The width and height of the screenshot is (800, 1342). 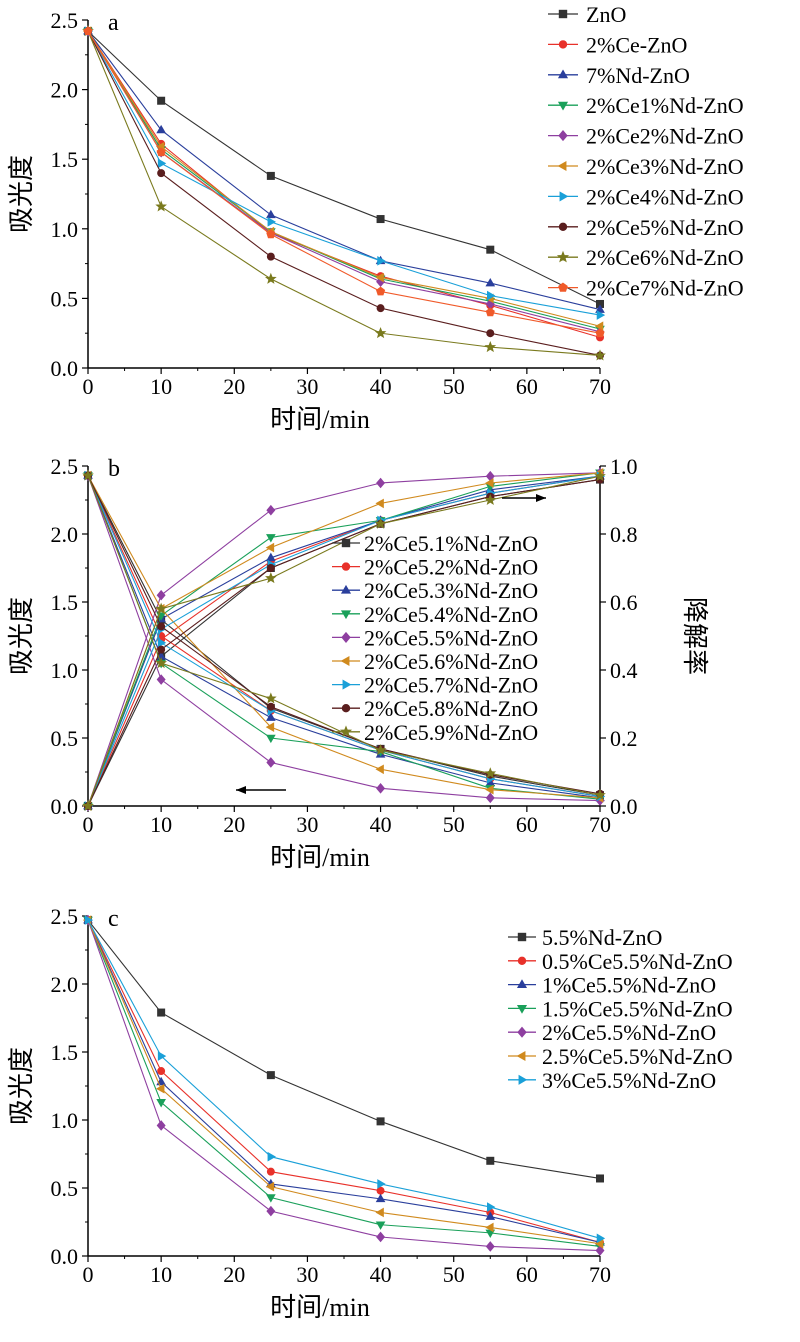 What do you see at coordinates (451, 708) in the screenshot?
I see `legend-label: 2%Ce5.8%Nd-ZnO` at bounding box center [451, 708].